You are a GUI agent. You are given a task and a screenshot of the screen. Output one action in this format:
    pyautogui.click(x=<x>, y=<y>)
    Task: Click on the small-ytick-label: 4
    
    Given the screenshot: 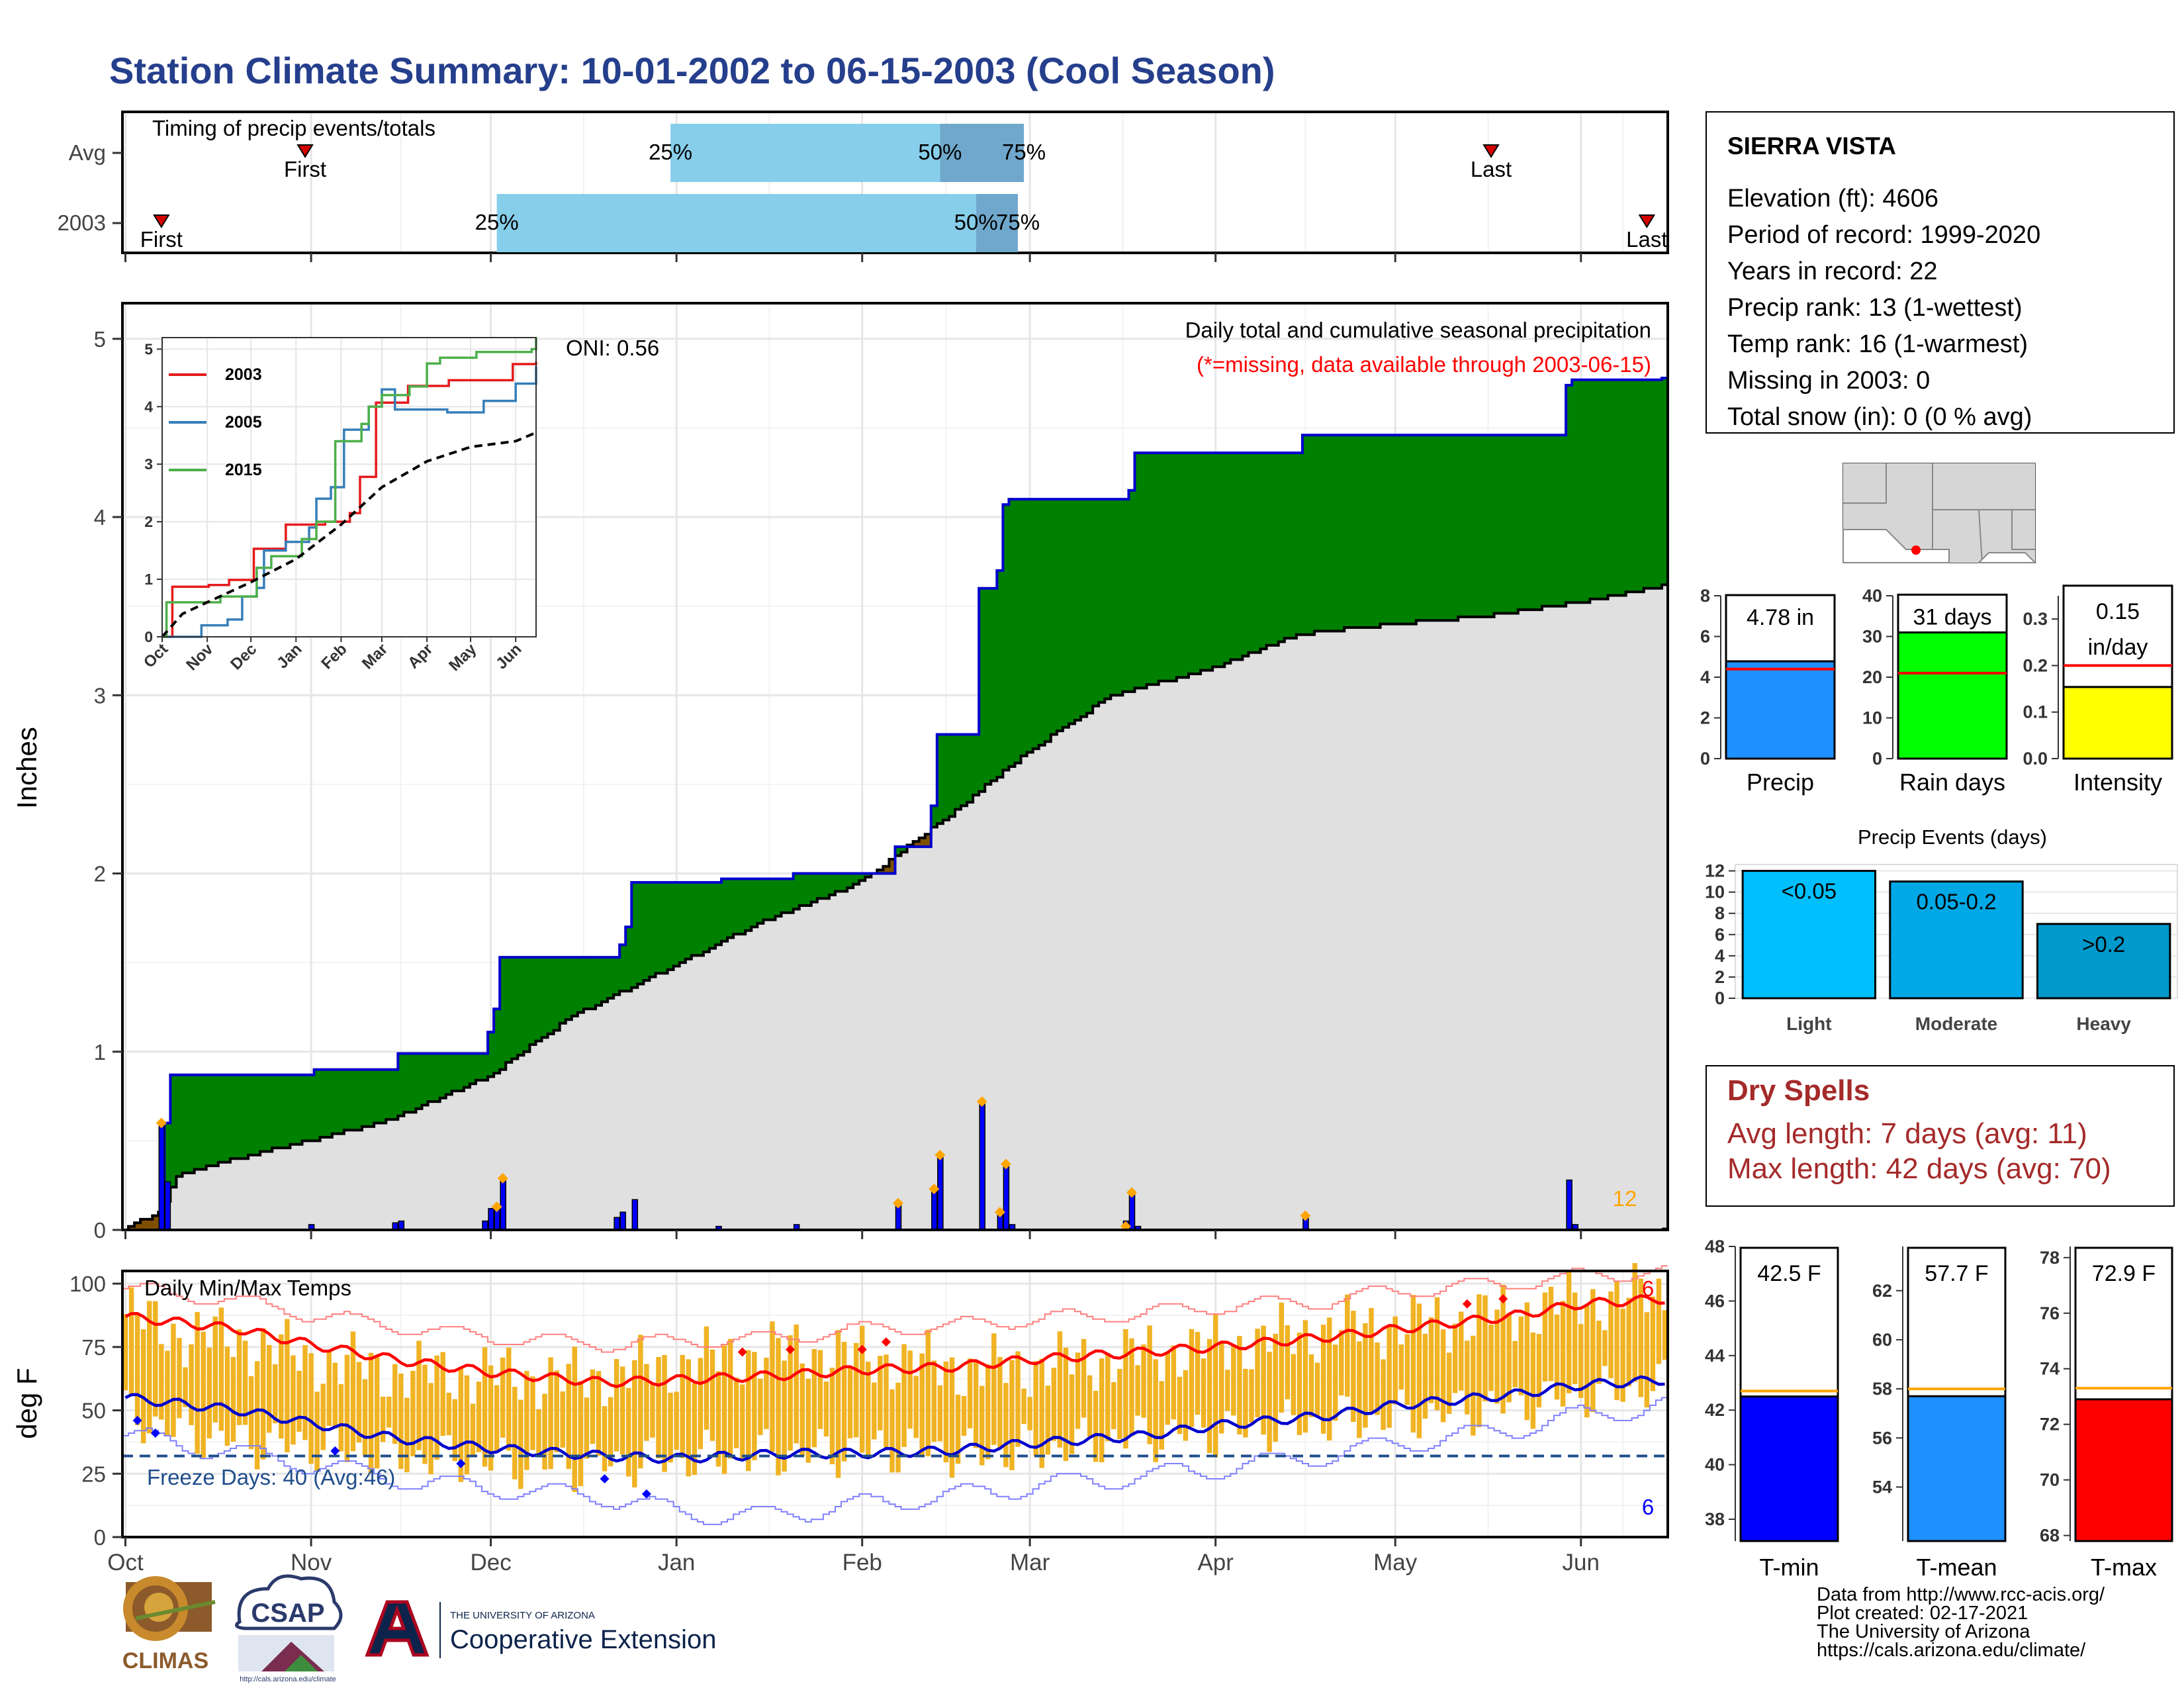 What is the action you would take?
    pyautogui.click(x=1705, y=677)
    